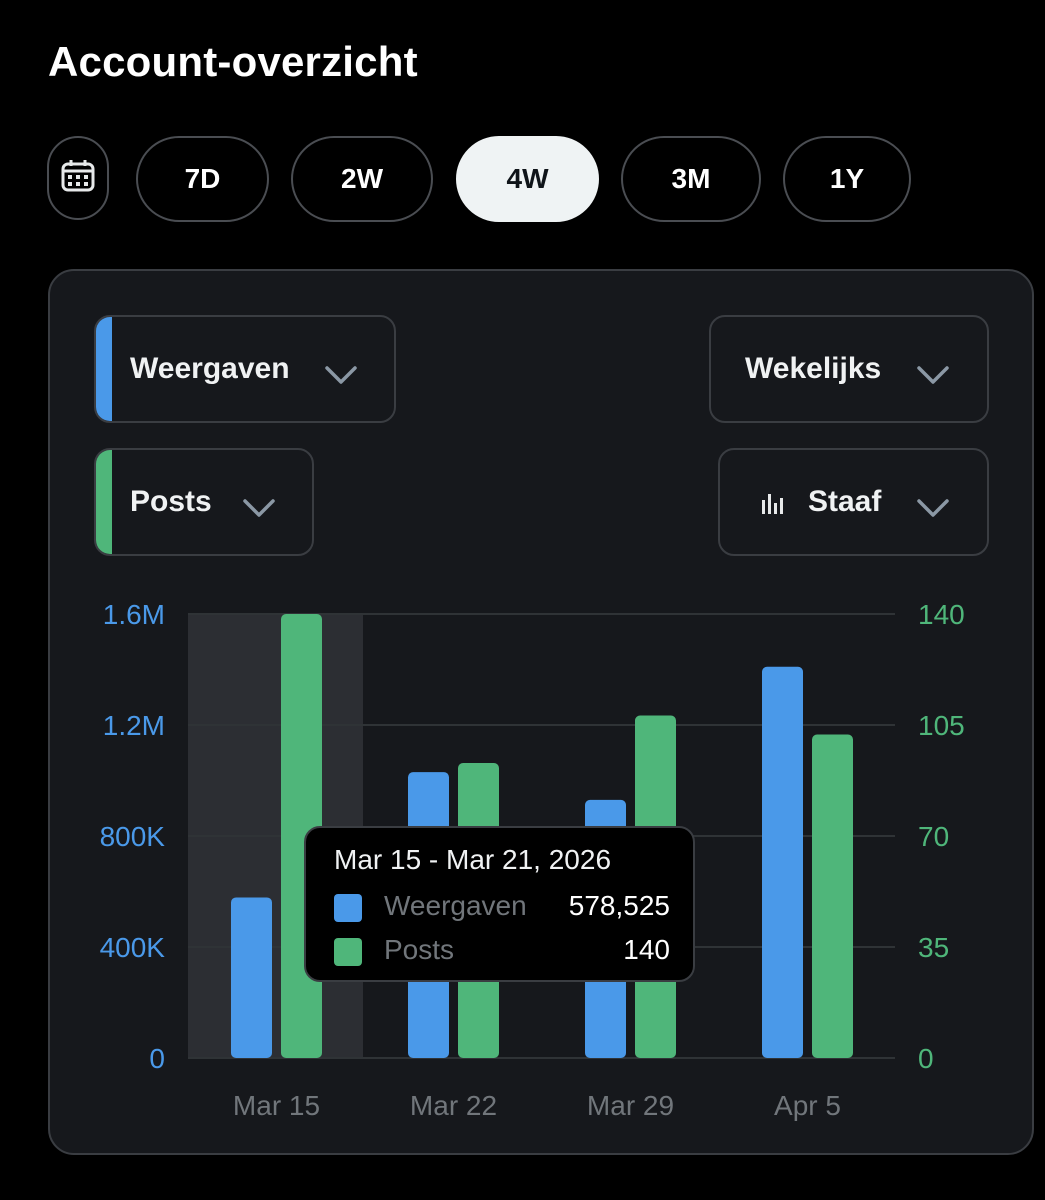 The height and width of the screenshot is (1200, 1045). What do you see at coordinates (926, 1058) in the screenshot?
I see `y-right-tick-label: 0` at bounding box center [926, 1058].